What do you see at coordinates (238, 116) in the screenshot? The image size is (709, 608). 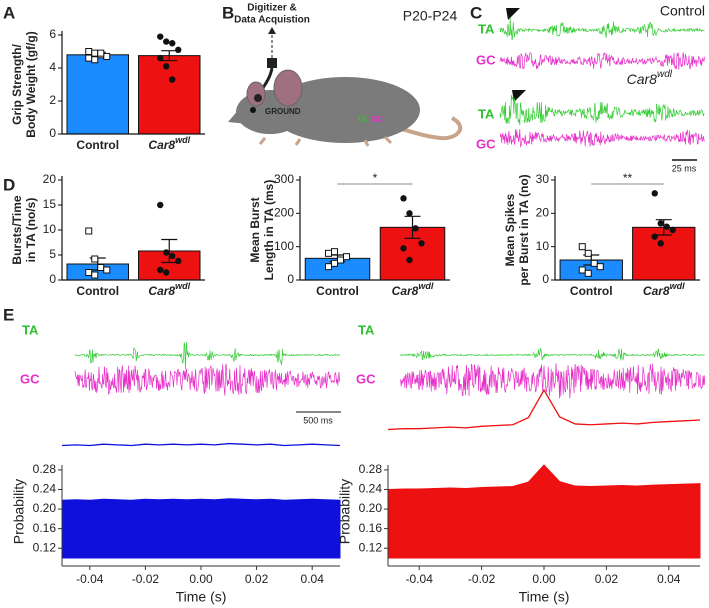 I see `snout` at bounding box center [238, 116].